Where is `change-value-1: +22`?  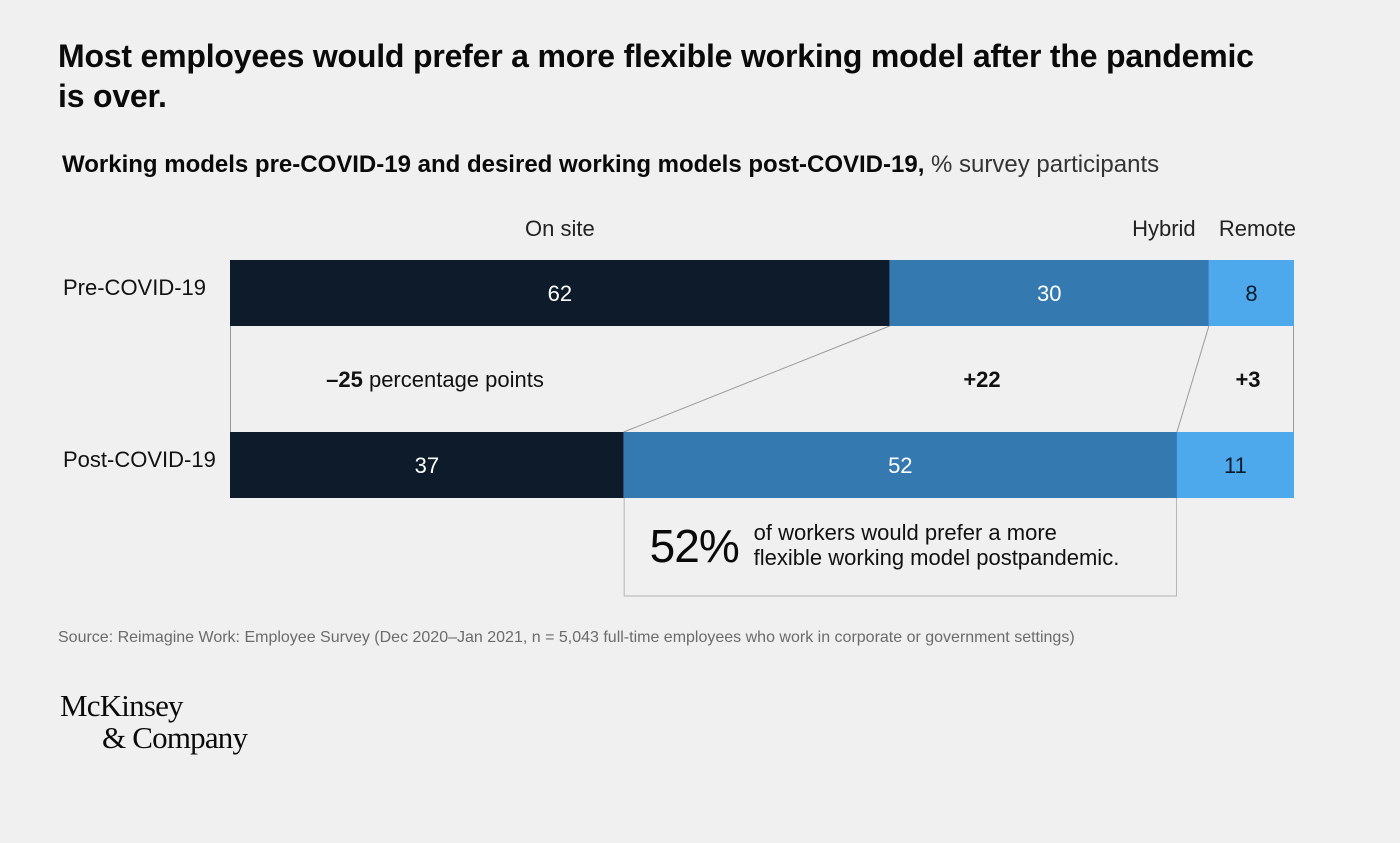 change-value-1: +22 is located at coordinates (981, 379).